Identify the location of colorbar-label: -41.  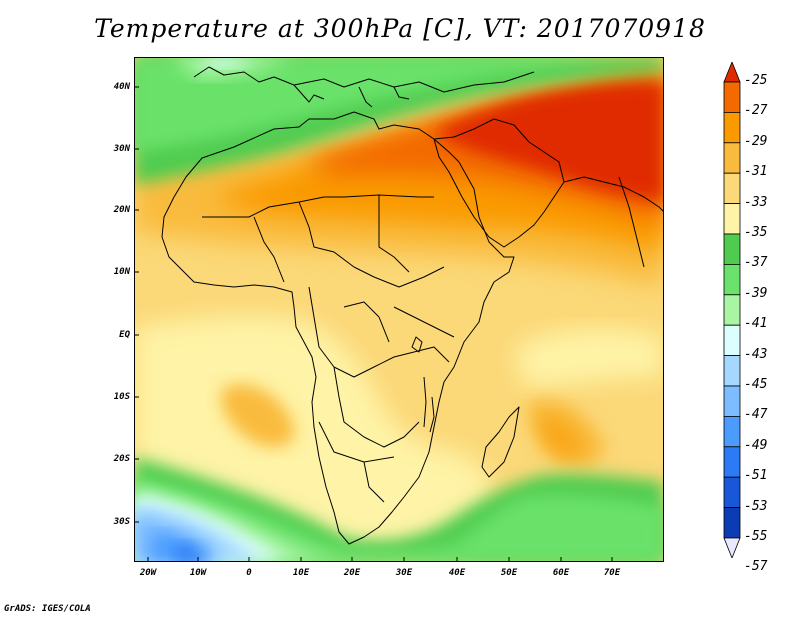
(756, 324).